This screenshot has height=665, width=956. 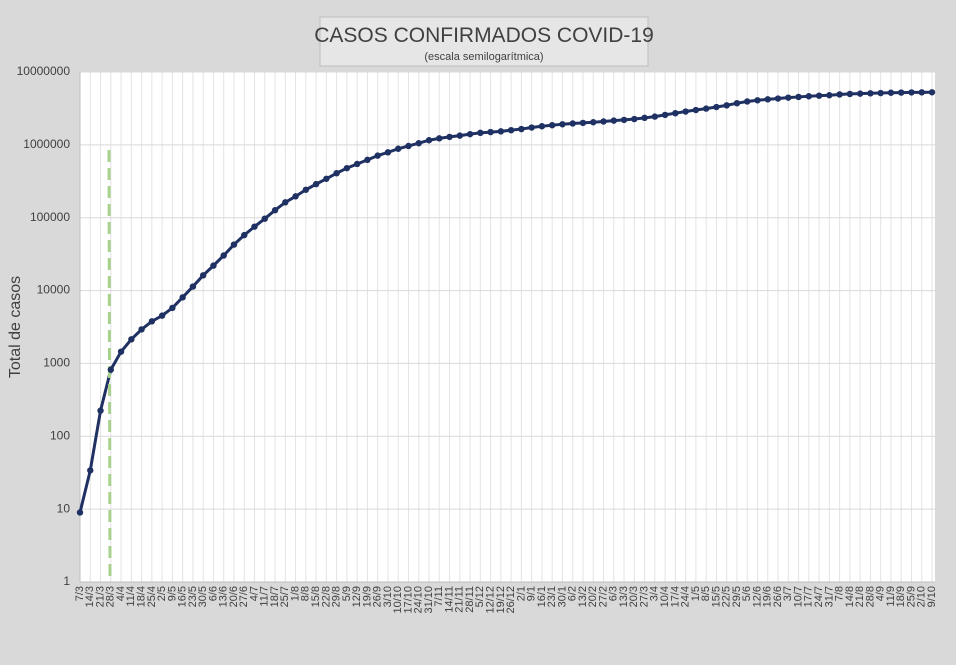 What do you see at coordinates (131, 596) in the screenshot?
I see `x-tick-label: 11/4` at bounding box center [131, 596].